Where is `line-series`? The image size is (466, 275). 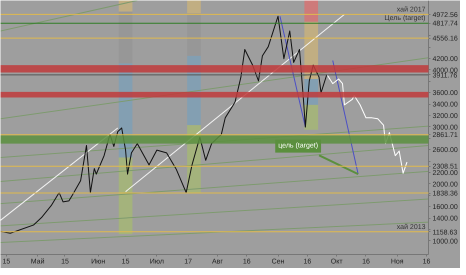
line-series is located at coordinates (367, 124).